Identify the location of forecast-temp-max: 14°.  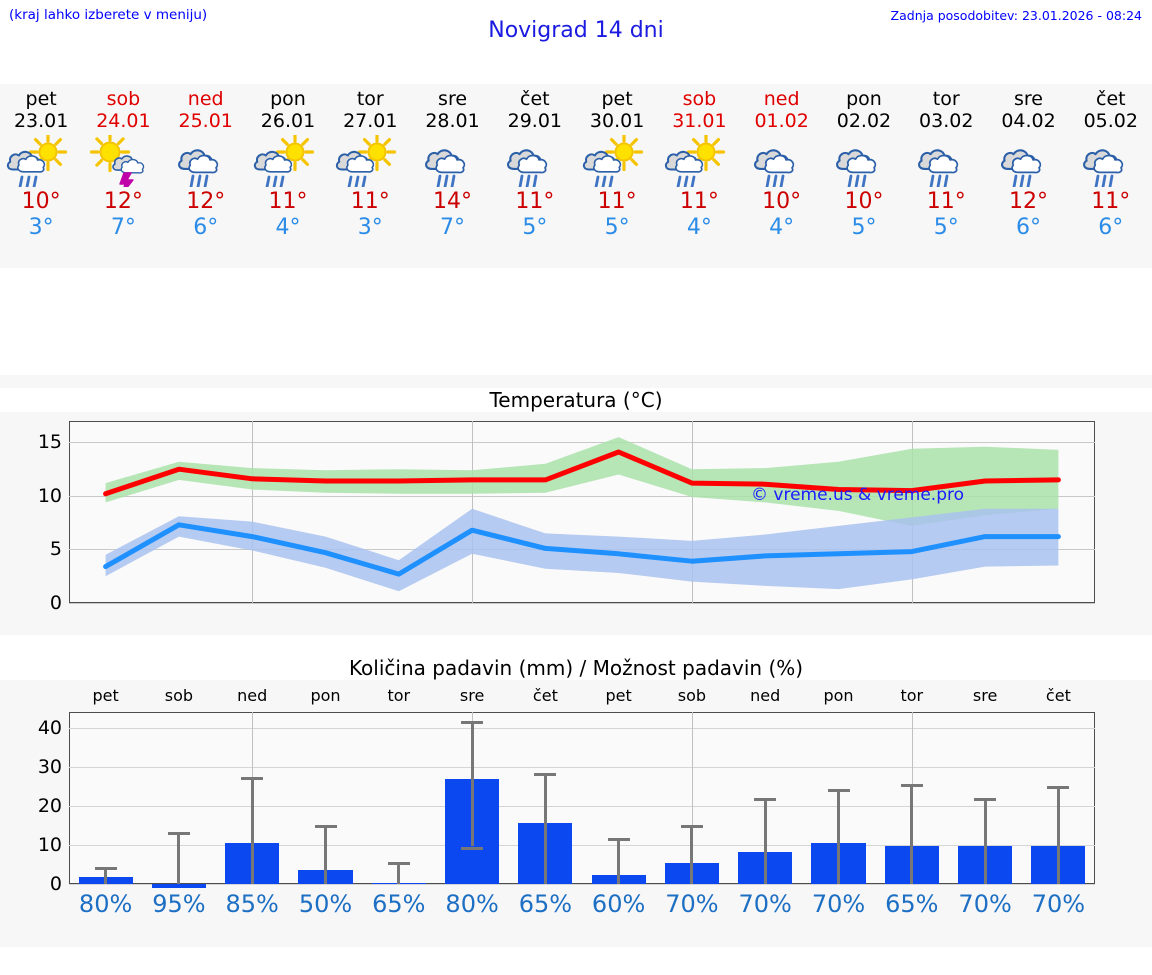
(453, 201).